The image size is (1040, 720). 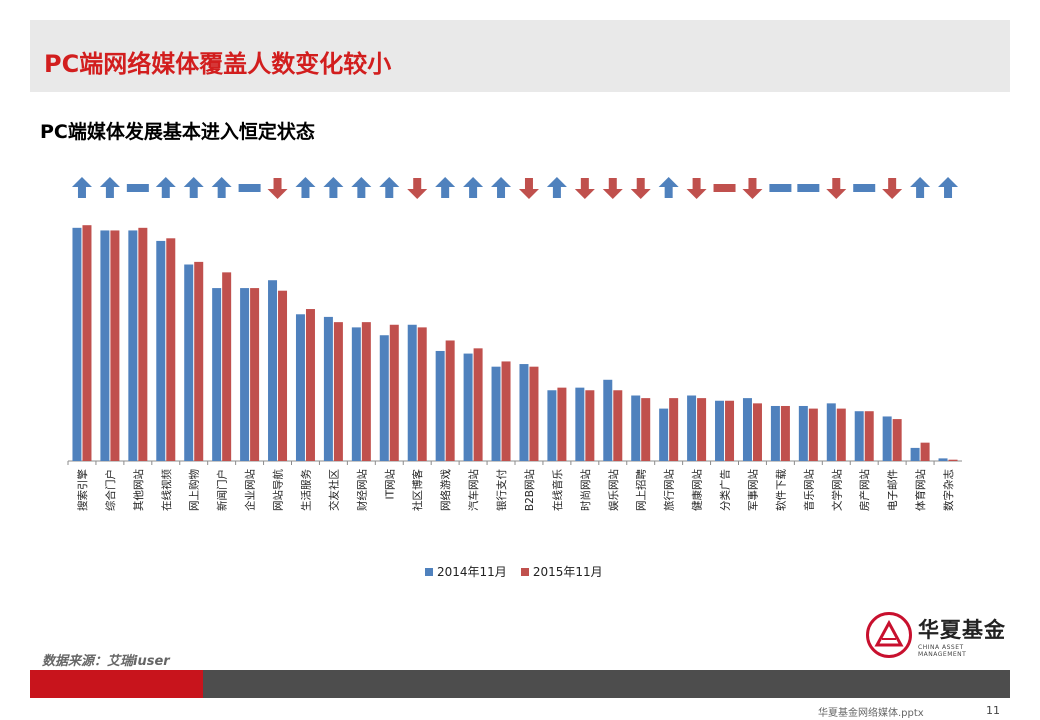 What do you see at coordinates (417, 490) in the screenshot?
I see `category-label: 社区博客` at bounding box center [417, 490].